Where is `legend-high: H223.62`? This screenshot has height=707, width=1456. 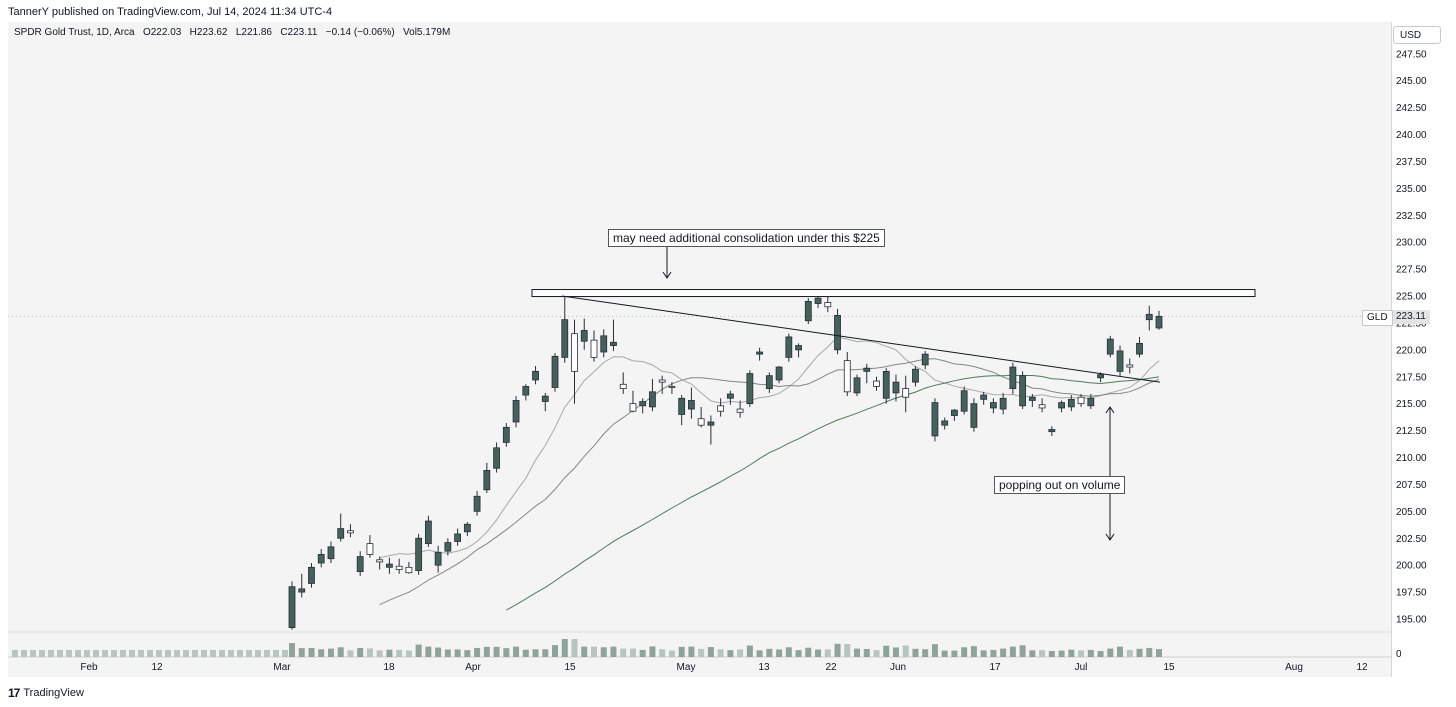 legend-high: H223.62 is located at coordinates (208, 32).